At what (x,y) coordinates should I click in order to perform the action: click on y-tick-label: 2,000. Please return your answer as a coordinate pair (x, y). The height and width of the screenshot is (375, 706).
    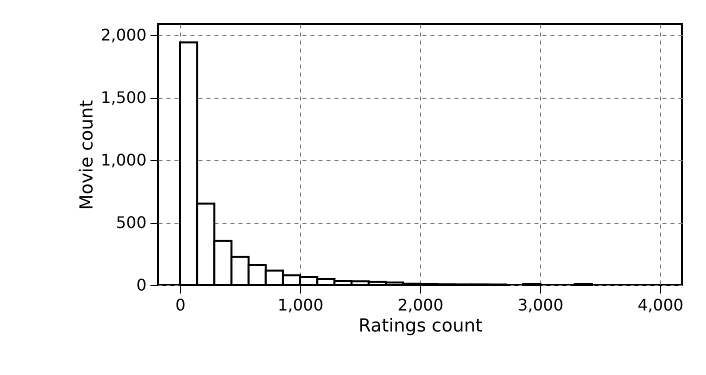
    Looking at the image, I should click on (123, 35).